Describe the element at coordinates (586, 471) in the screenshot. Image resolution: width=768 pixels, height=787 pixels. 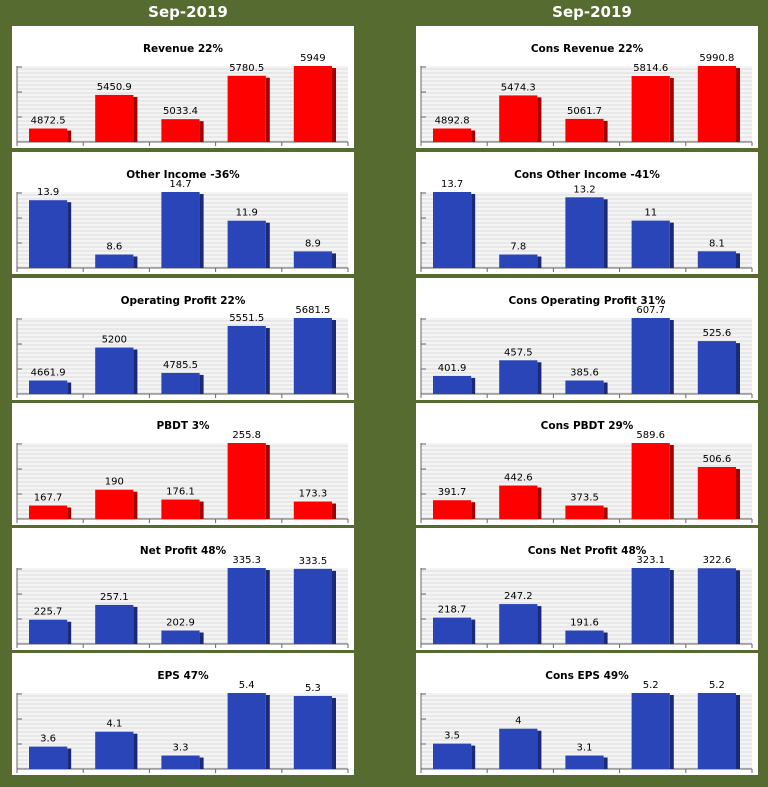
I see `chart-svg: Cons PBDT 29% 391.7 442.6 373.5 589.6 506.6` at that location.